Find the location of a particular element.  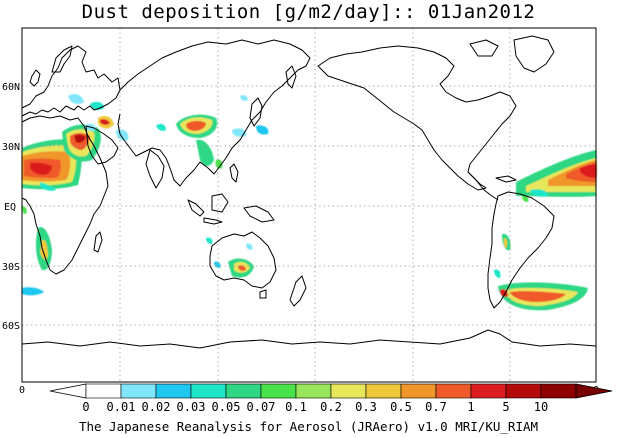

lat-label: 30S is located at coordinates (11, 267).